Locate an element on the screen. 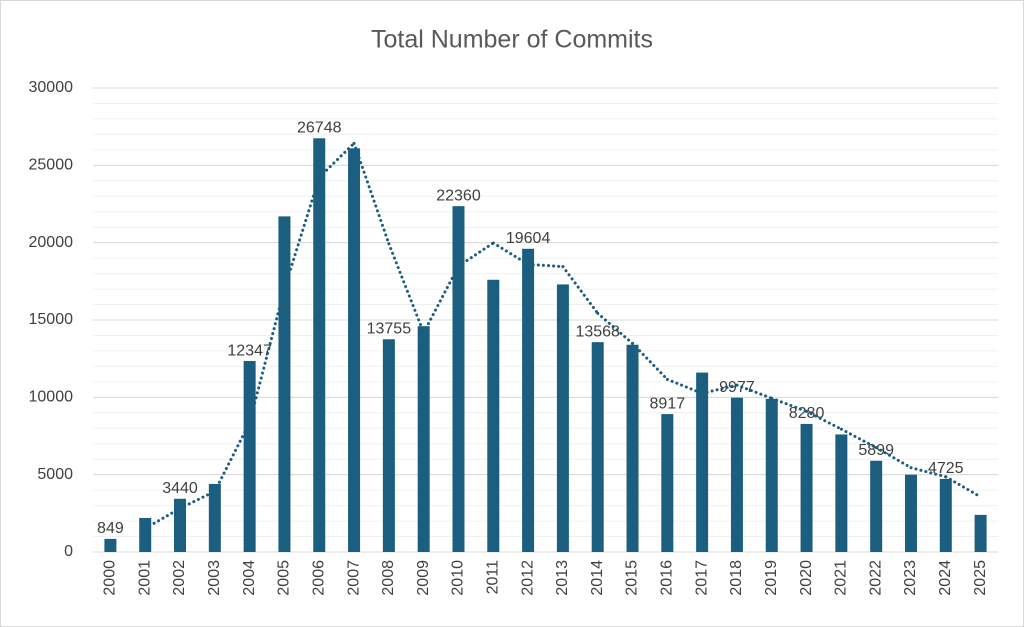  data-label: 13755 is located at coordinates (389, 328).